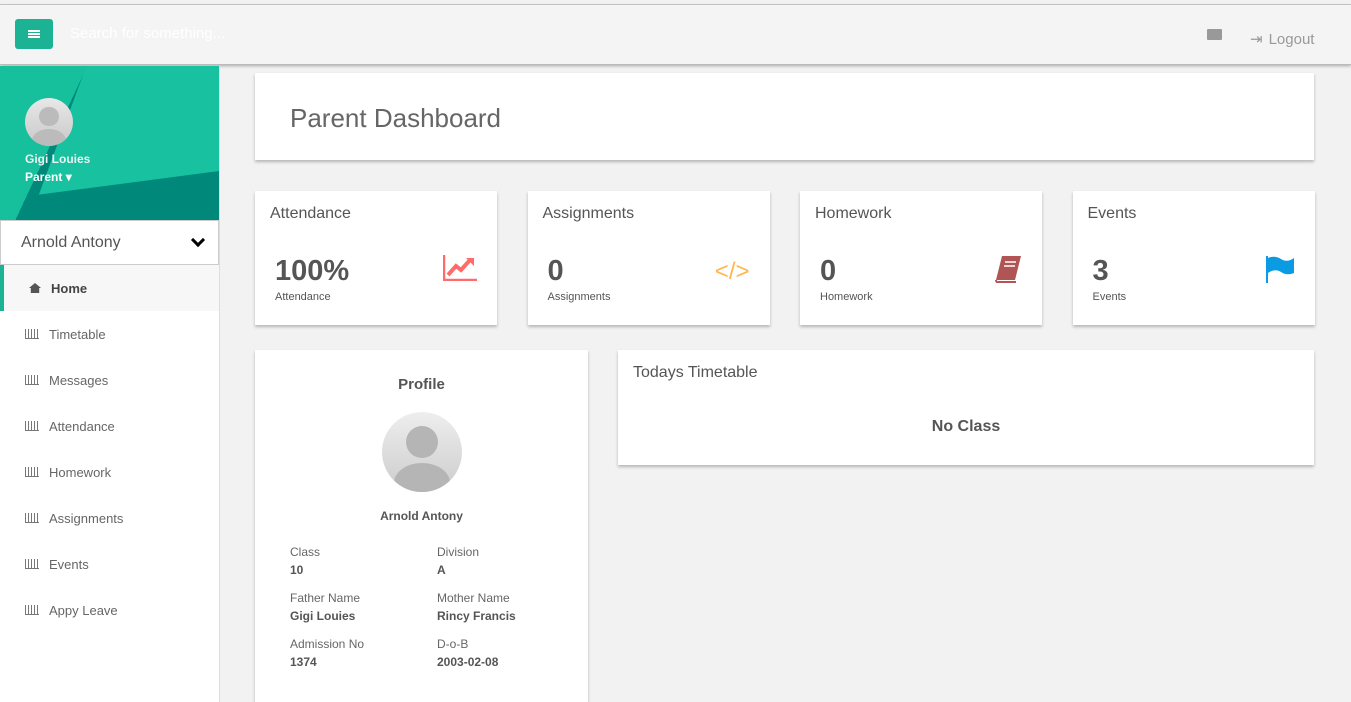  I want to click on timetable-empty: No Class, so click(966, 426).